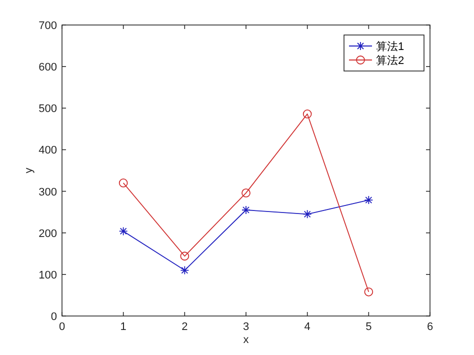 This screenshot has width=474, height=355. I want to click on x-tick-label: 6, so click(430, 327).